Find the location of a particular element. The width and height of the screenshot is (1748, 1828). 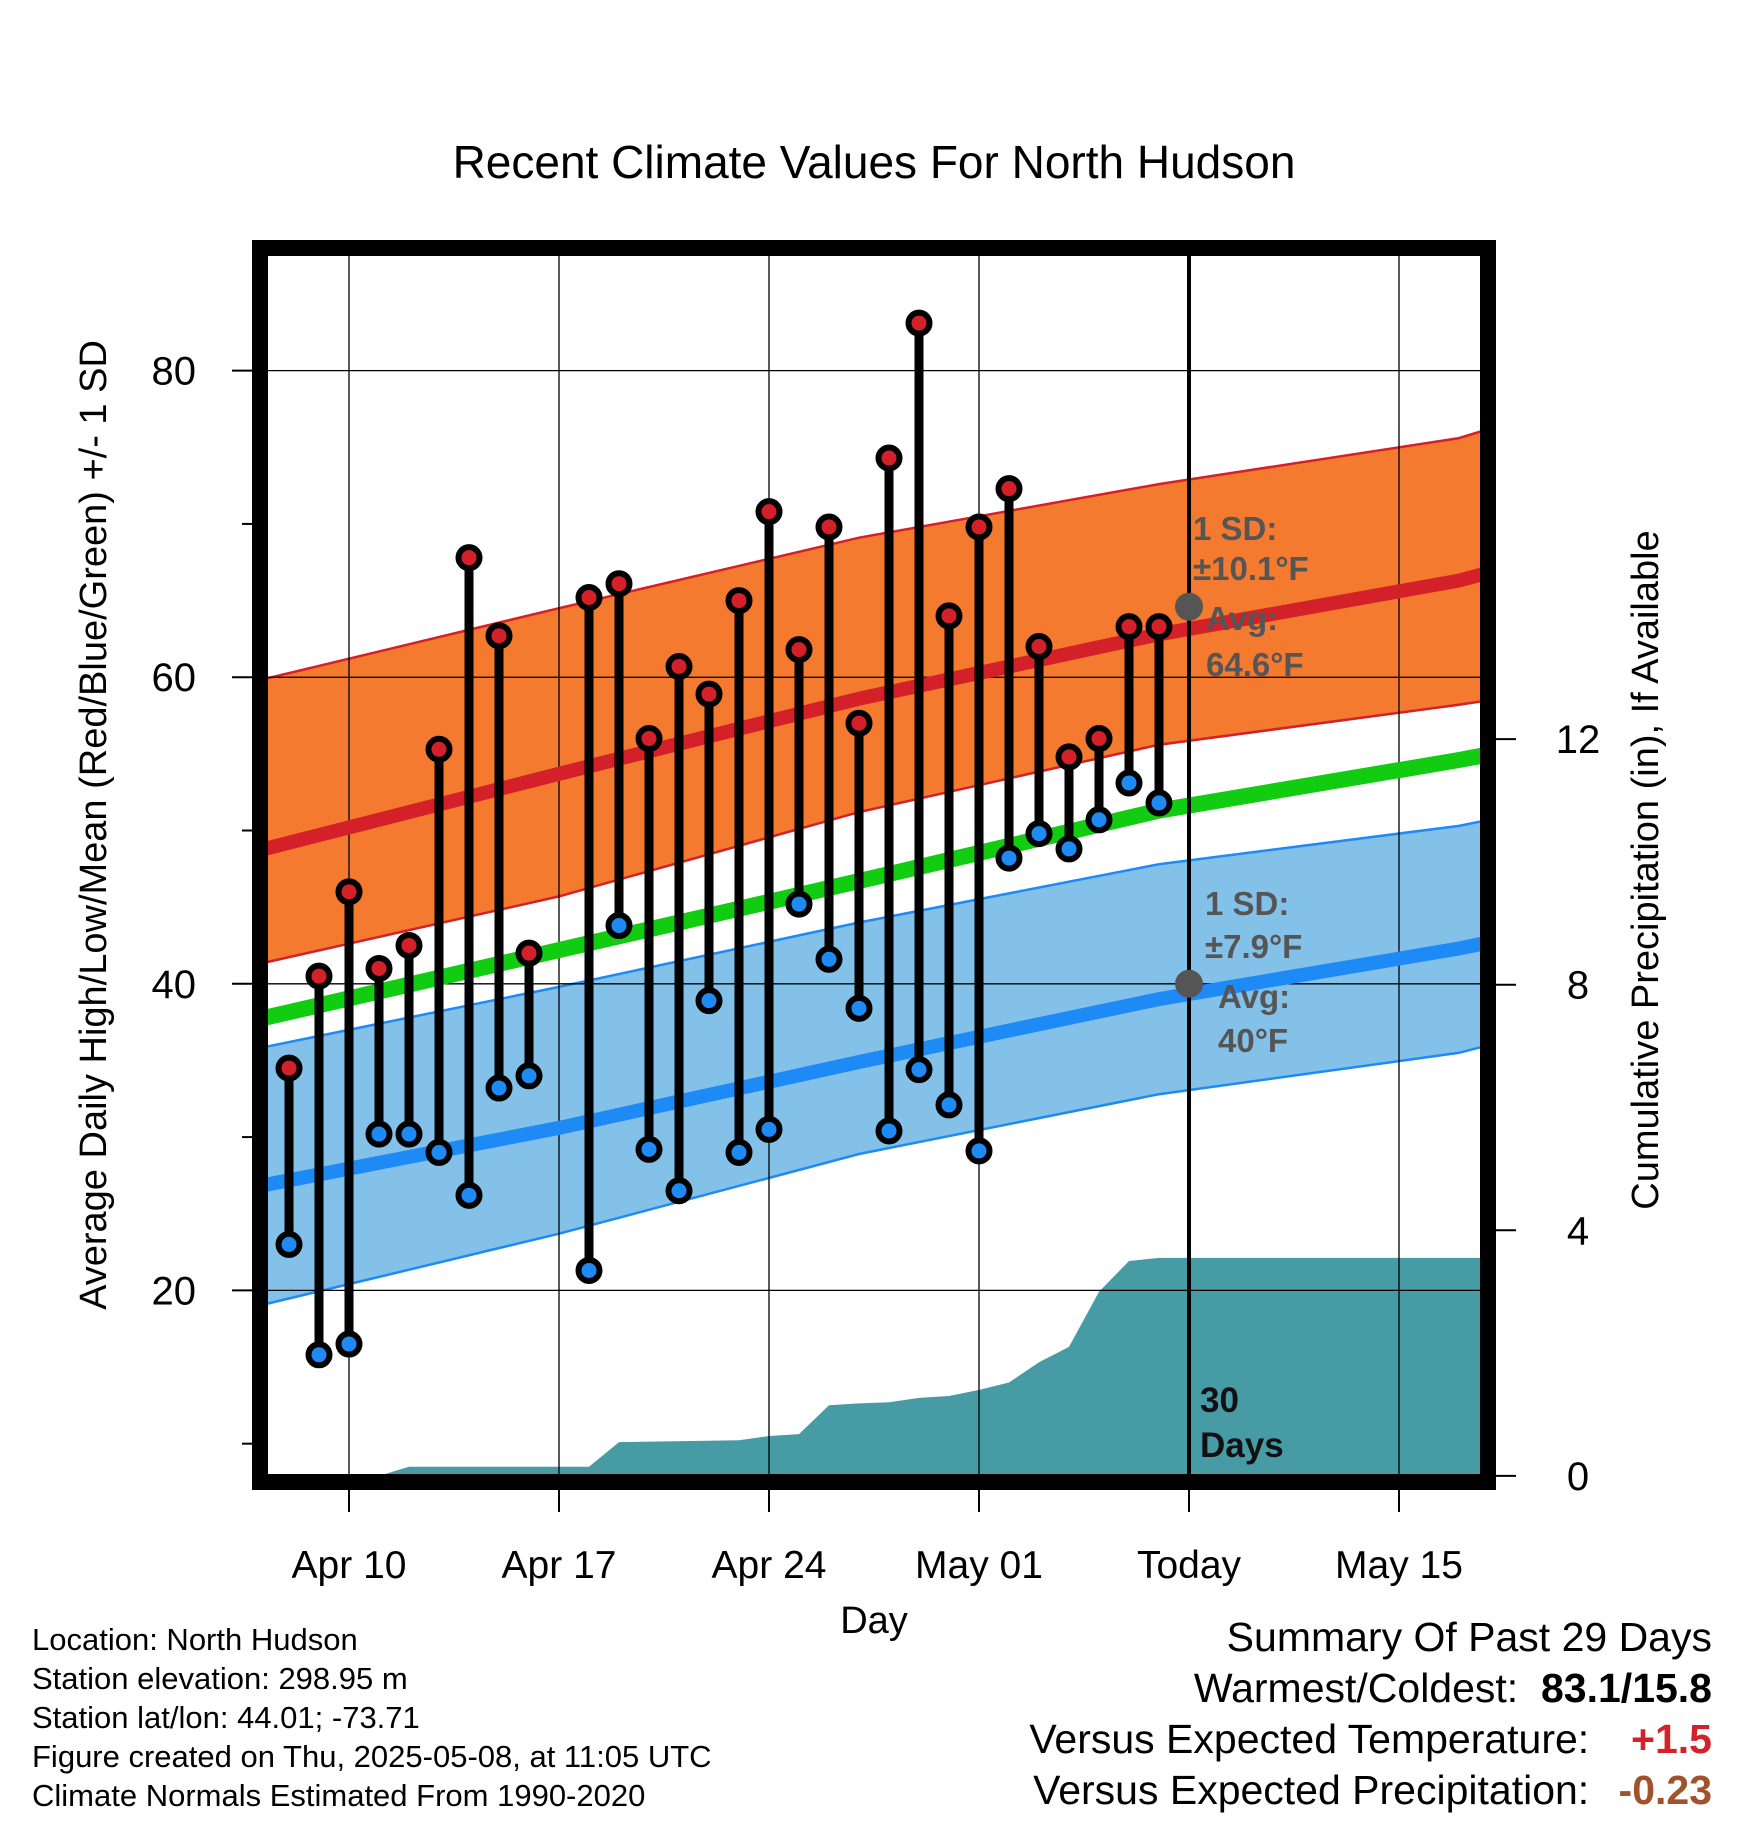

low-band-upper-edge is located at coordinates (874, 934).